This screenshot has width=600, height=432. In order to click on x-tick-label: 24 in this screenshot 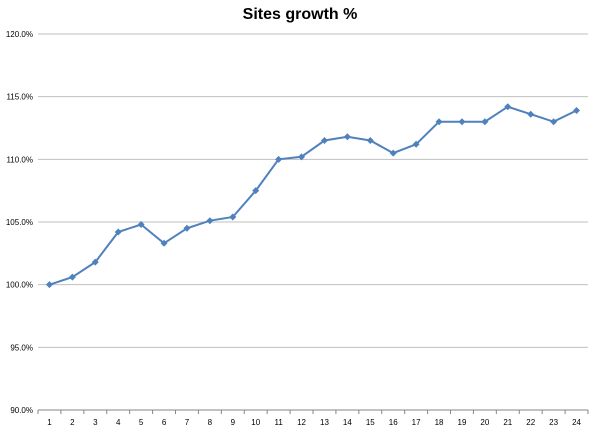, I will do `click(576, 422)`.